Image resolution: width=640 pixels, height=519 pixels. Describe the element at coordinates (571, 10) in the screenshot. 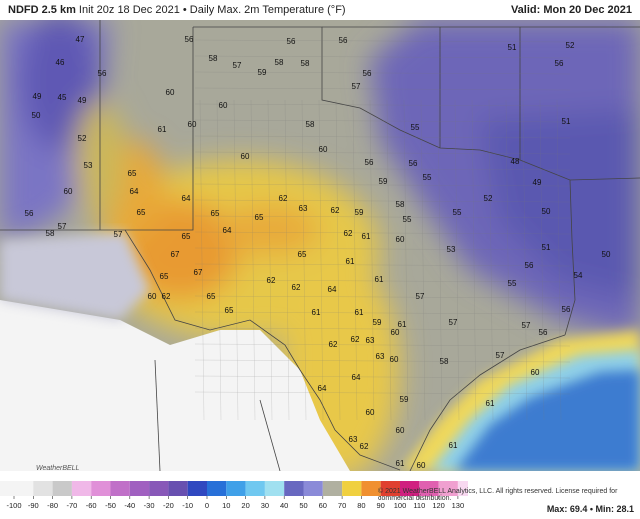

I see `valid-time: Valid: Mon 20 Dec 2021` at that location.